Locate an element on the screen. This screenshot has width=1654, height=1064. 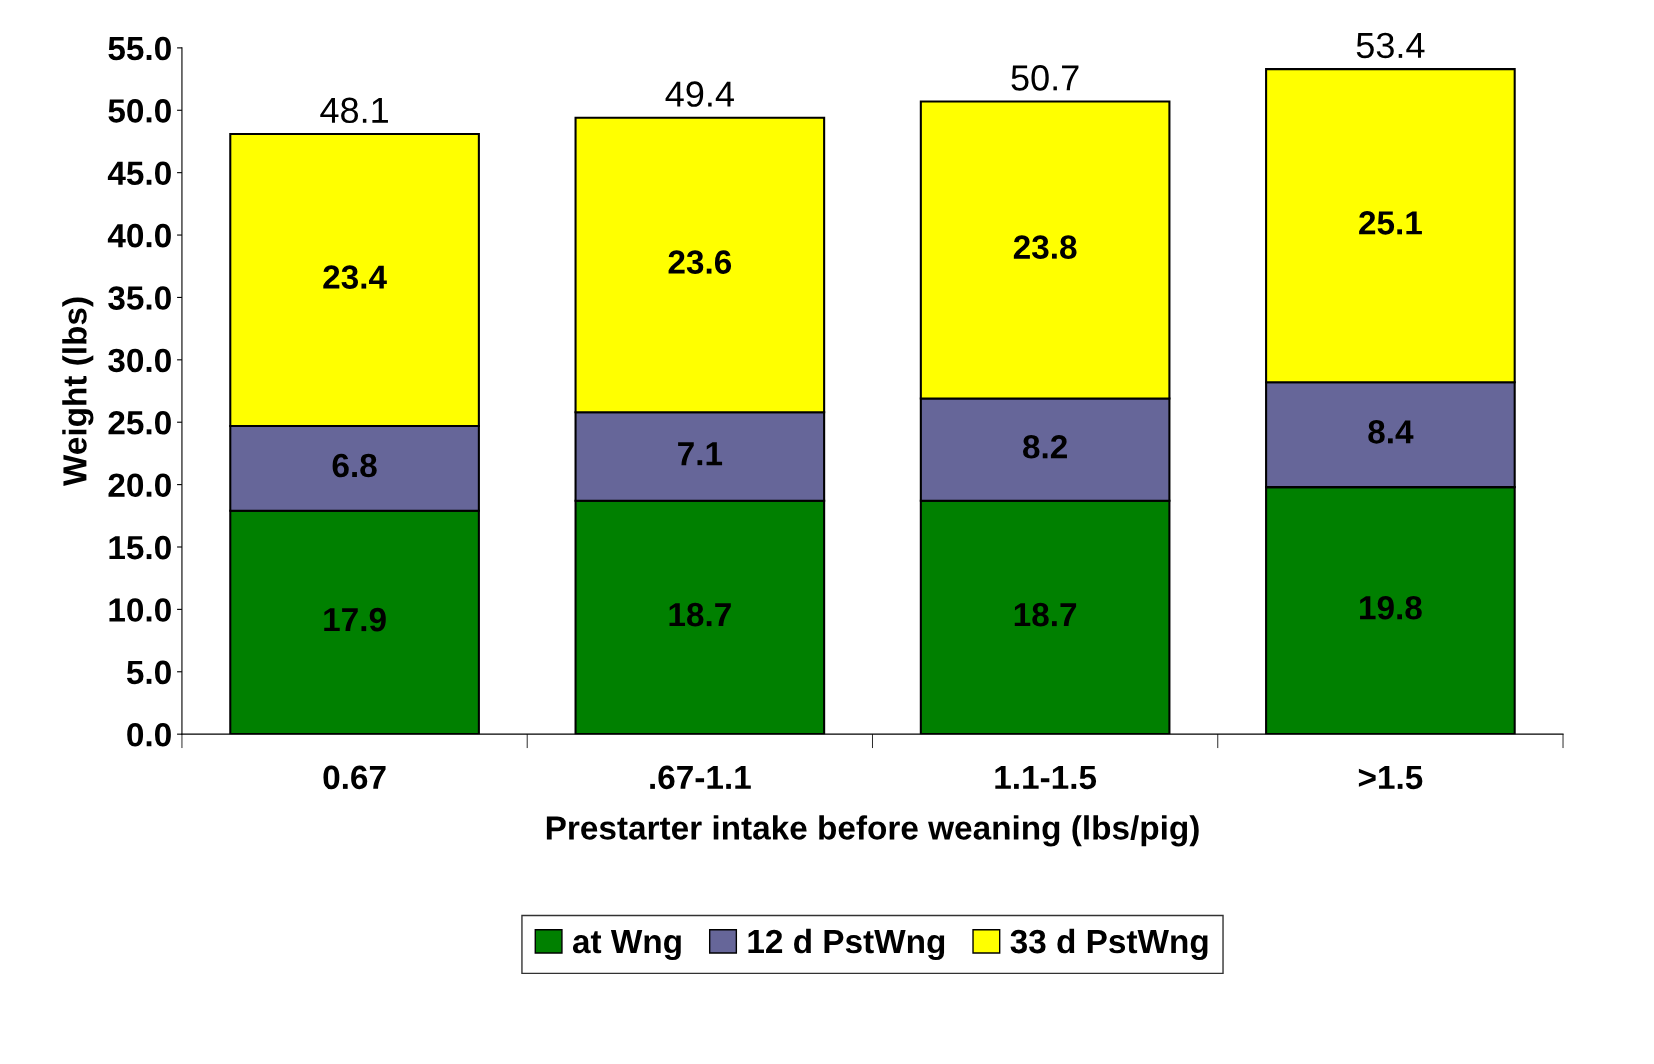
total-label: 48.1 is located at coordinates (354, 110).